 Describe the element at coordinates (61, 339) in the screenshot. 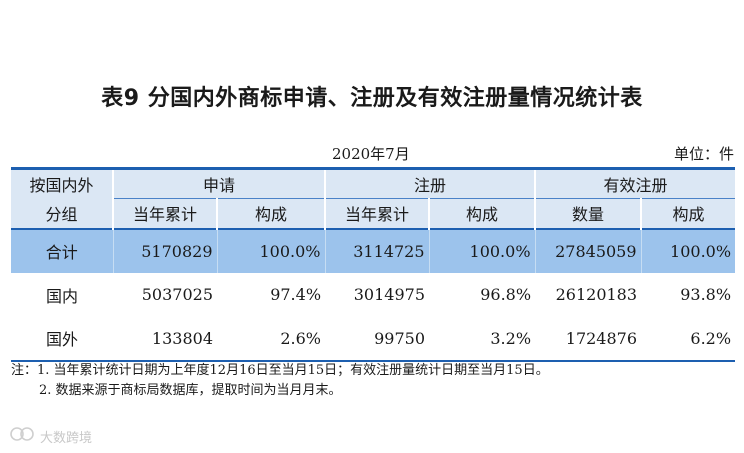

I see `row-label: 国外` at that location.